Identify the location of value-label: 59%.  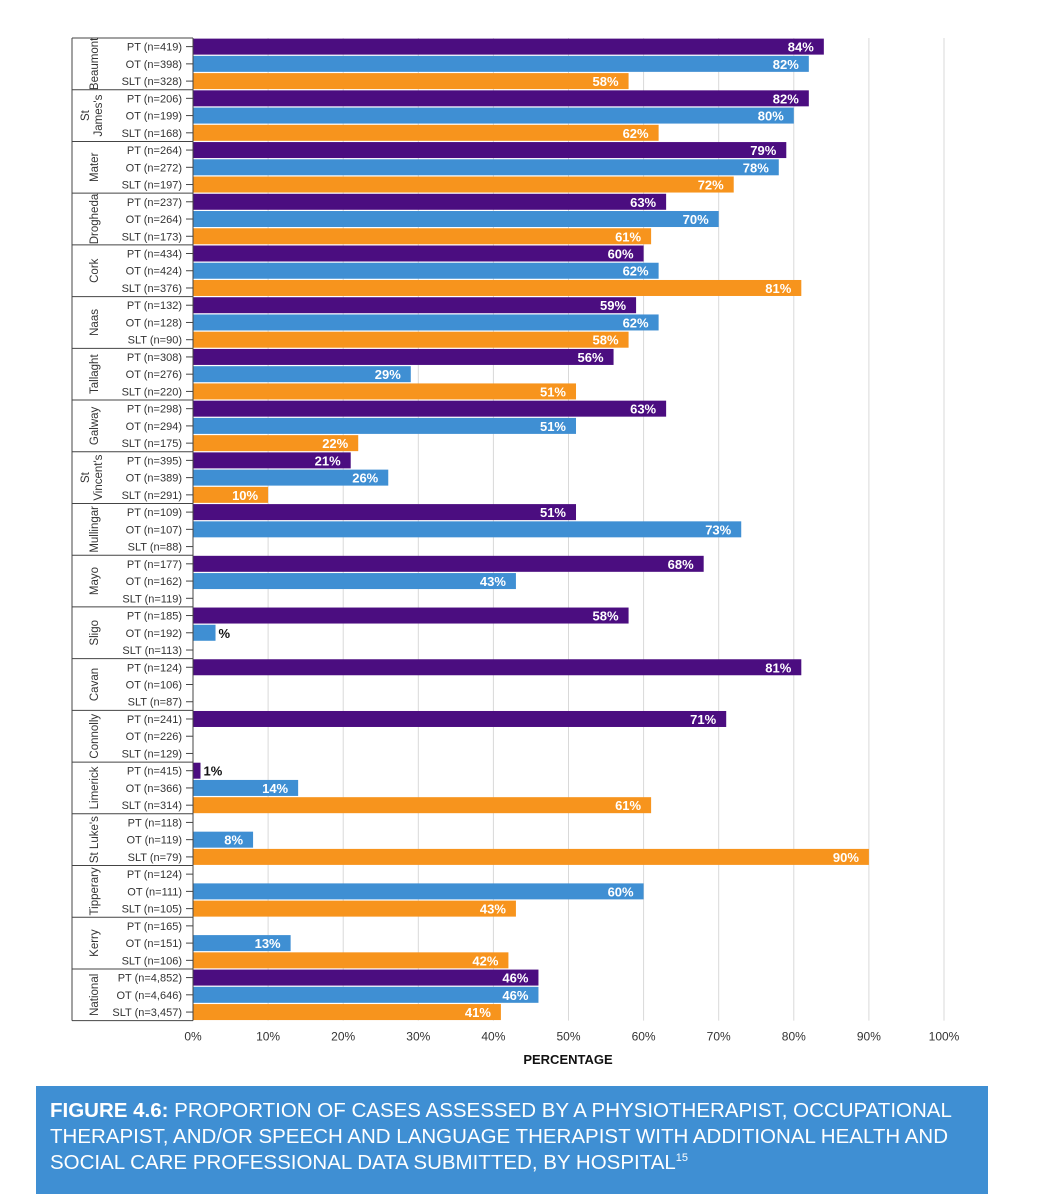
(613, 305).